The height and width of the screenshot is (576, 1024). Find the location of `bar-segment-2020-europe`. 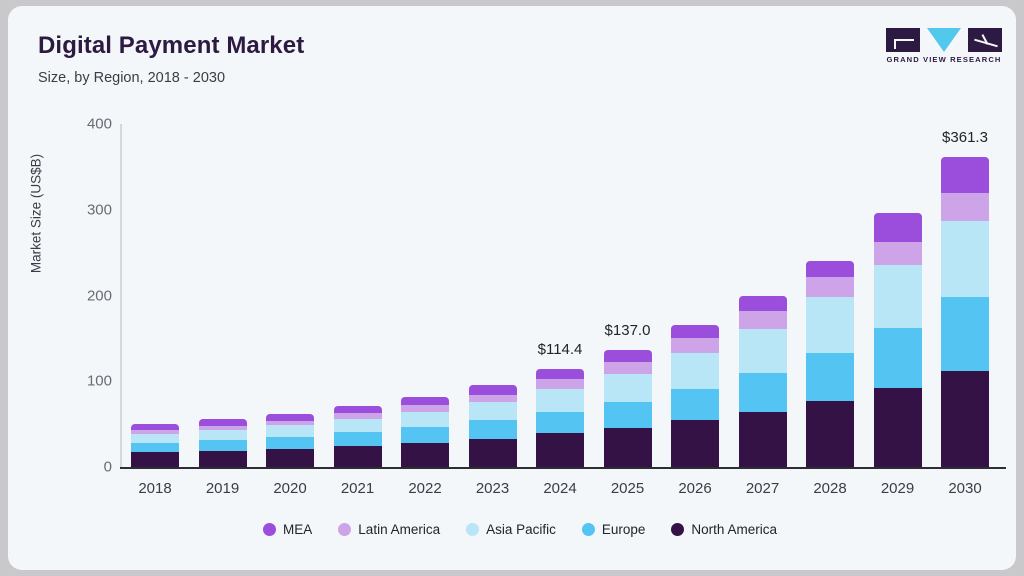

bar-segment-2020-europe is located at coordinates (290, 442).